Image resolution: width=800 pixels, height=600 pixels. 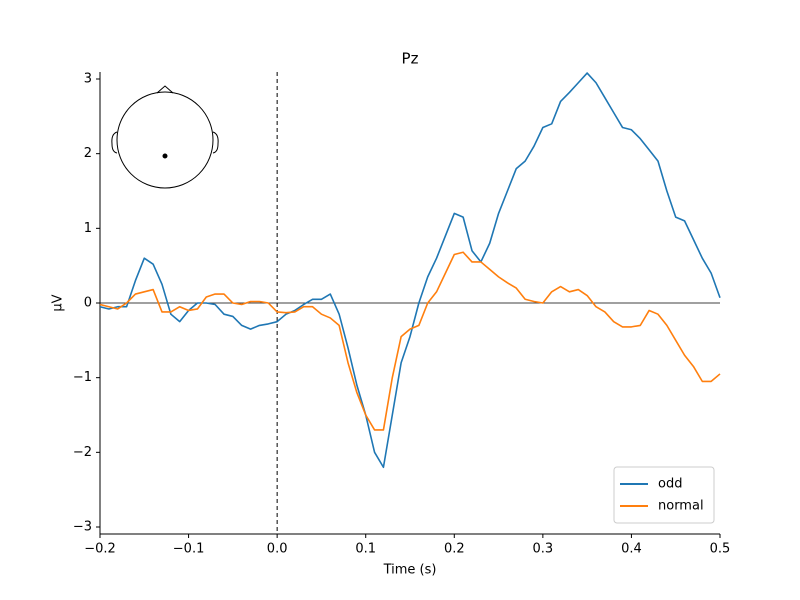 I want to click on x-axis-label: Time (s), so click(x=410, y=570).